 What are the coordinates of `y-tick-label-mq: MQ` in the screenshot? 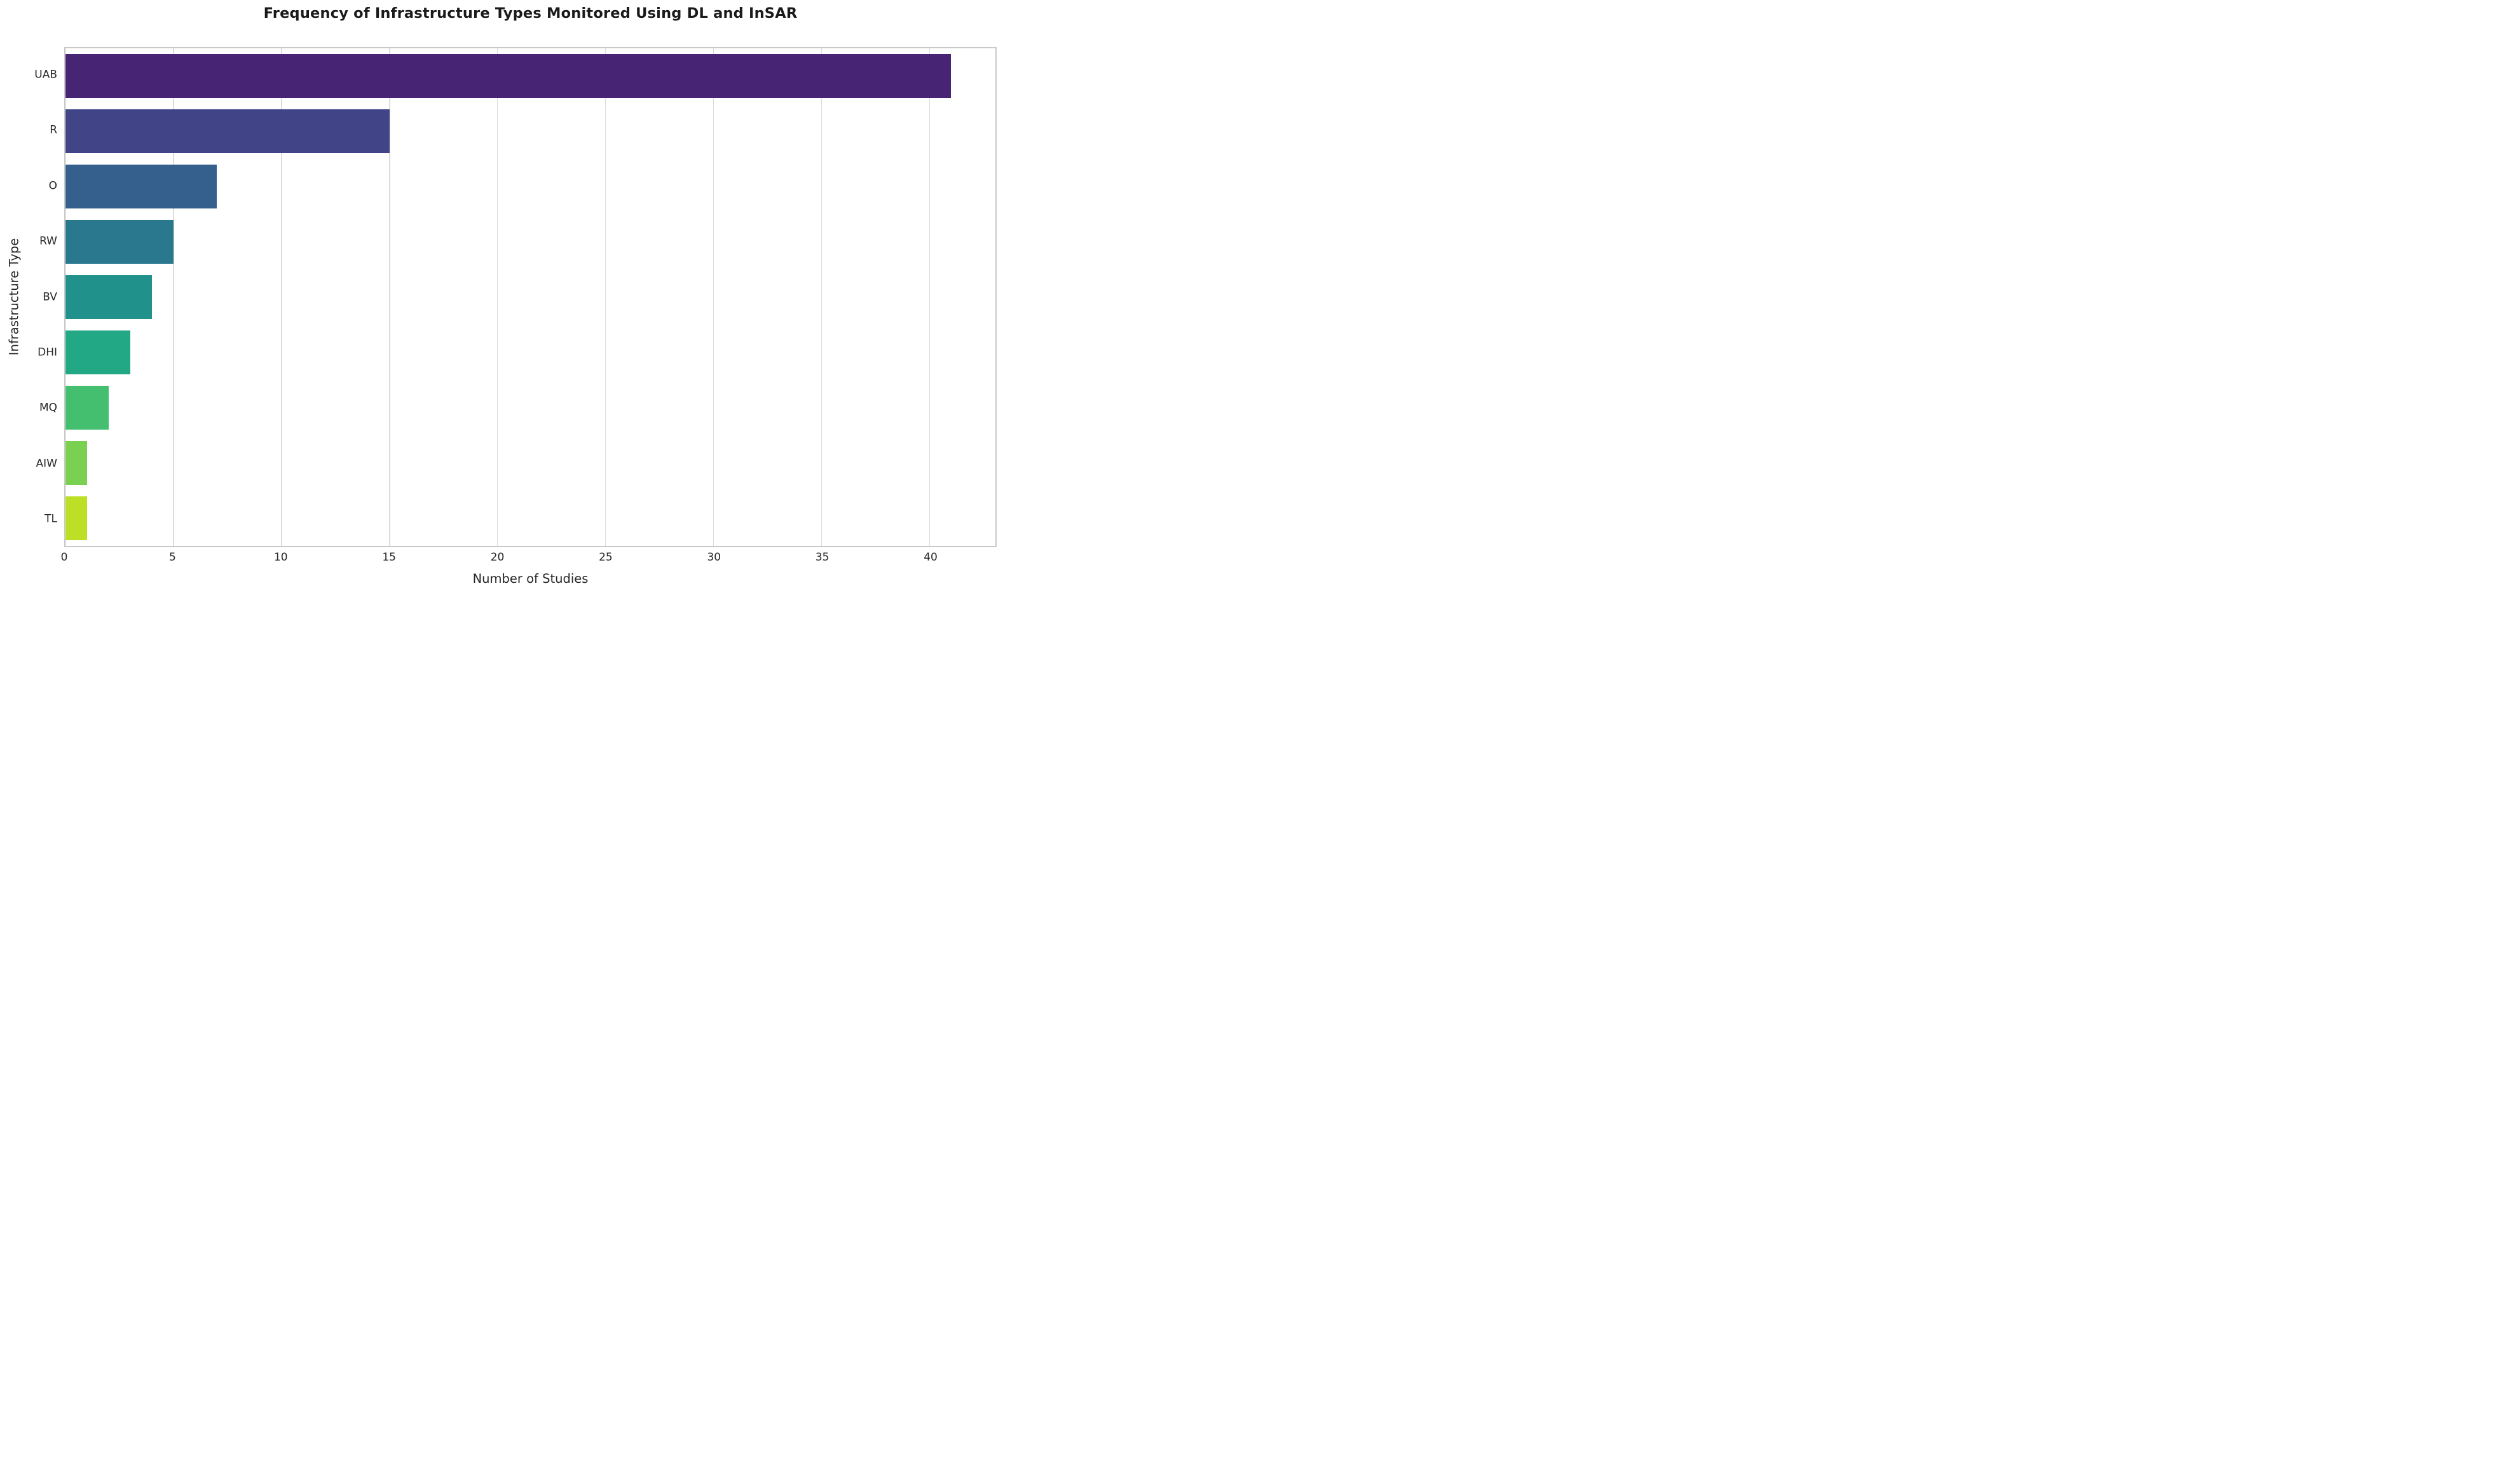 It's located at (48, 408).